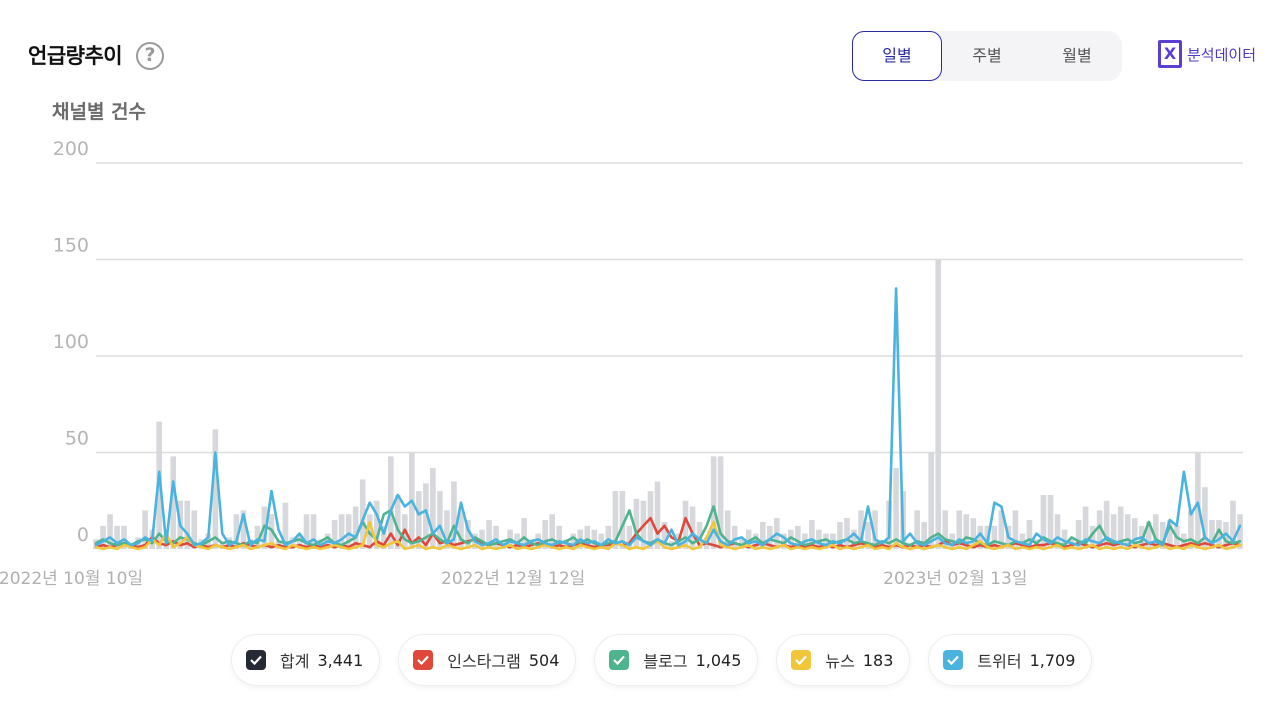 This screenshot has height=703, width=1280. I want to click on y-tick-label: 150, so click(71, 246).